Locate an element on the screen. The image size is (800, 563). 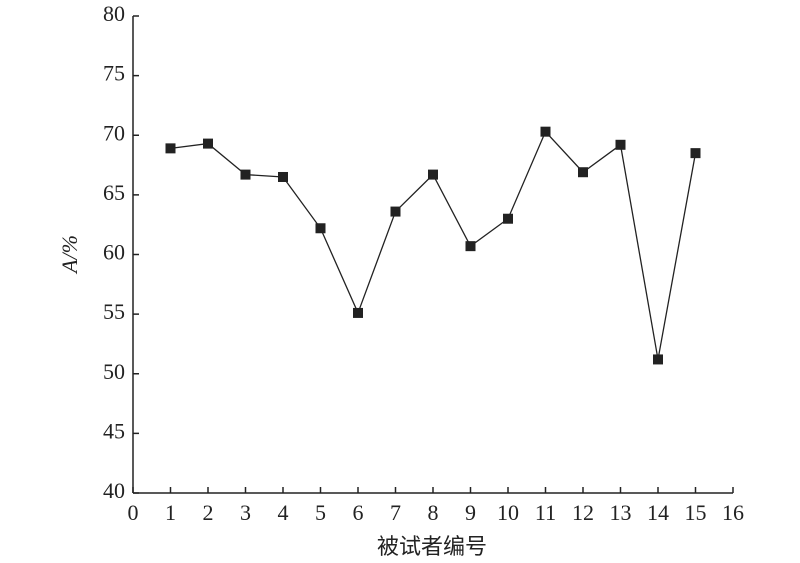
x-tick-label: 8 is located at coordinates (433, 512).